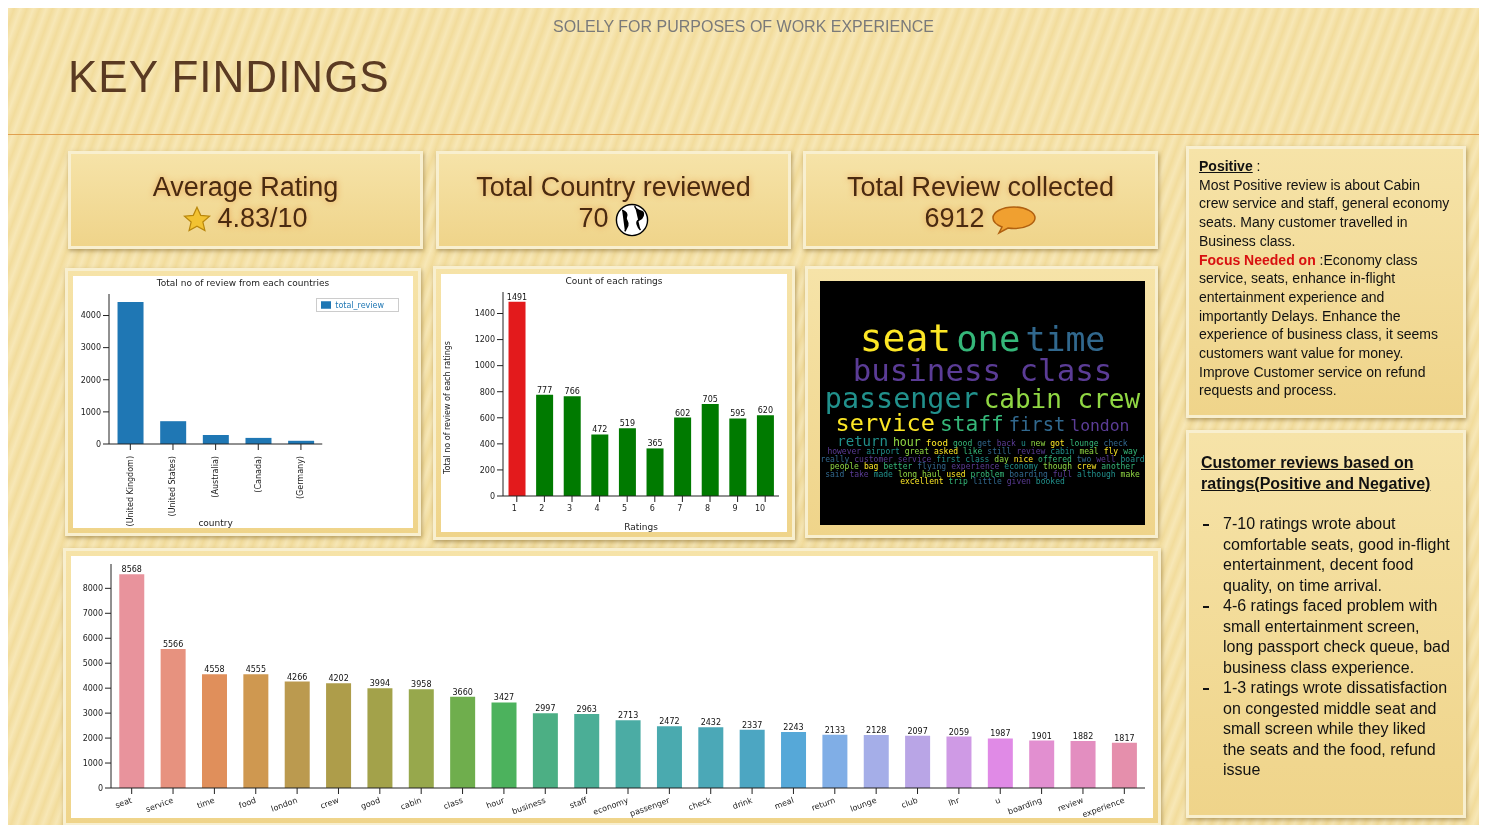 The height and width of the screenshot is (833, 1487). I want to click on text: back, so click(1006, 443).